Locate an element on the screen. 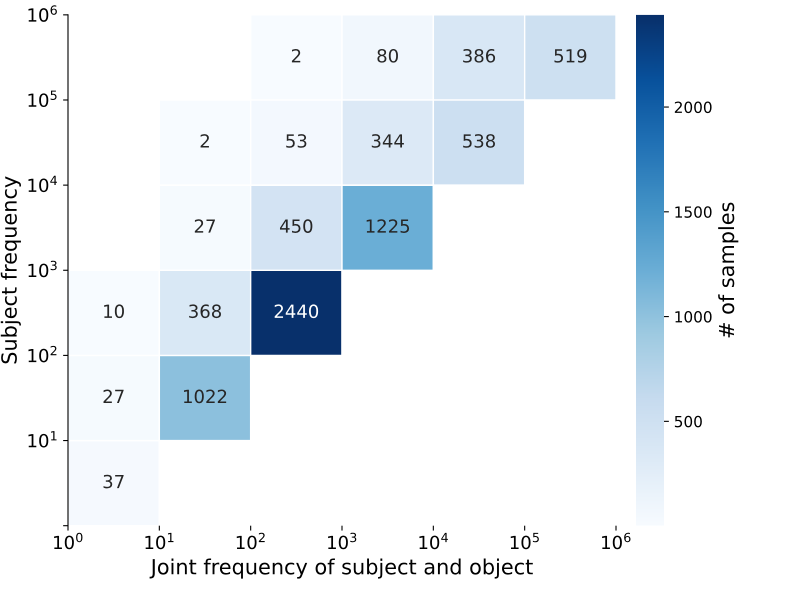 This screenshot has height=594, width=800. y-tick-label: 10$^{2}$ is located at coordinates (42, 354).